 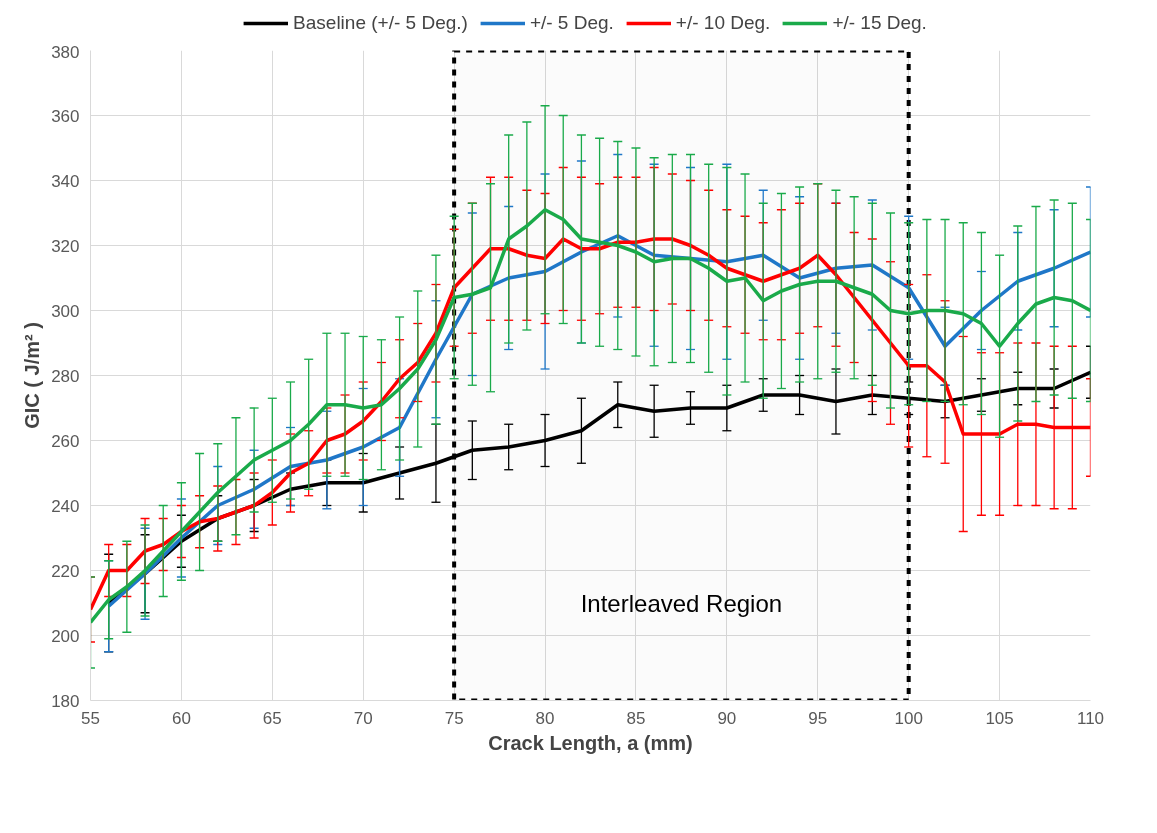 What do you see at coordinates (363, 718) in the screenshot?
I see `x-tick-label: 70` at bounding box center [363, 718].